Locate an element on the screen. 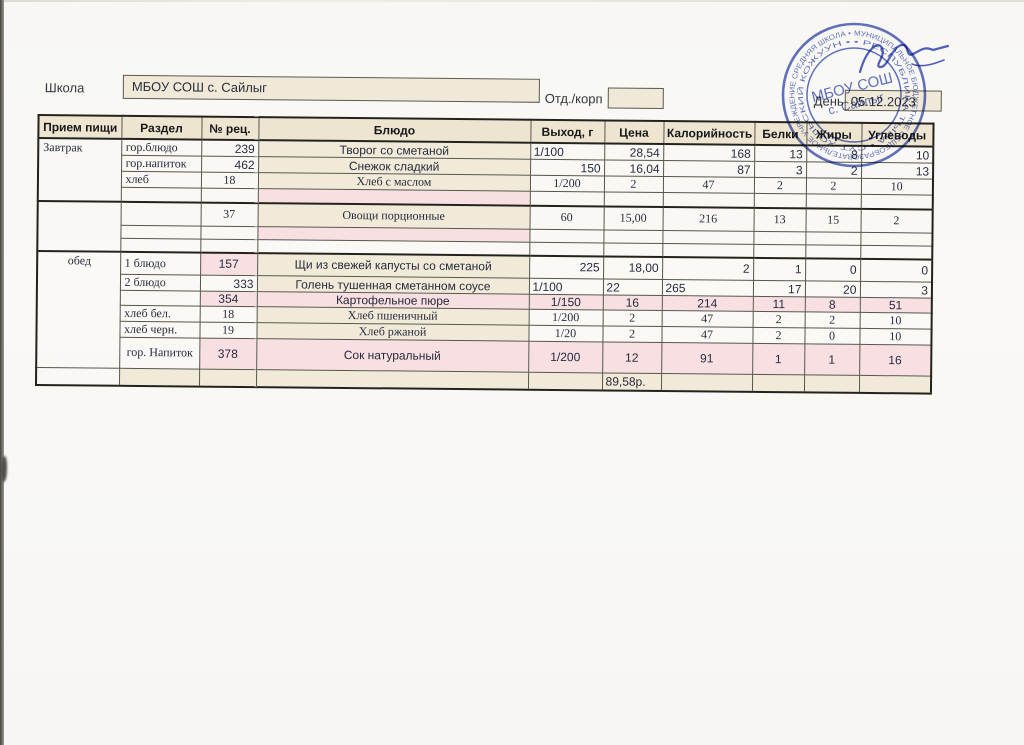 Image resolution: width=1024 pixels, height=745 pixels. section-cell: гор. Напиток is located at coordinates (159, 353).